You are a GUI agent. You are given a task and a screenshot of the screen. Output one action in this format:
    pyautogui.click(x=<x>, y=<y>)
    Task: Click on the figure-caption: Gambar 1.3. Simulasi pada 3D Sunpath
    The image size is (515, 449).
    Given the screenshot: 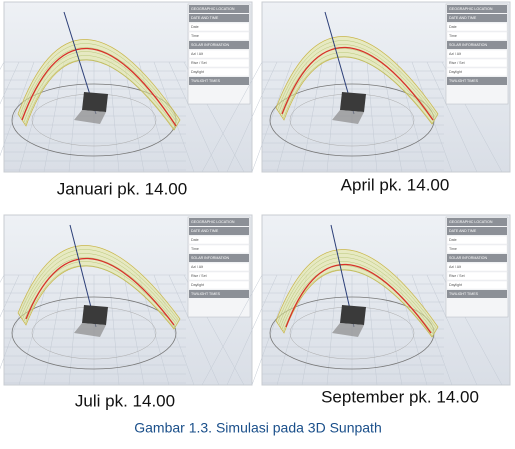 What is the action you would take?
    pyautogui.click(x=257, y=428)
    